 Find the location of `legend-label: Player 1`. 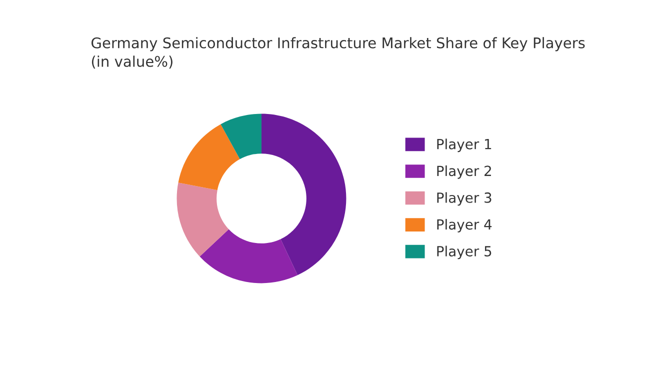

legend-label: Player 1 is located at coordinates (464, 145).